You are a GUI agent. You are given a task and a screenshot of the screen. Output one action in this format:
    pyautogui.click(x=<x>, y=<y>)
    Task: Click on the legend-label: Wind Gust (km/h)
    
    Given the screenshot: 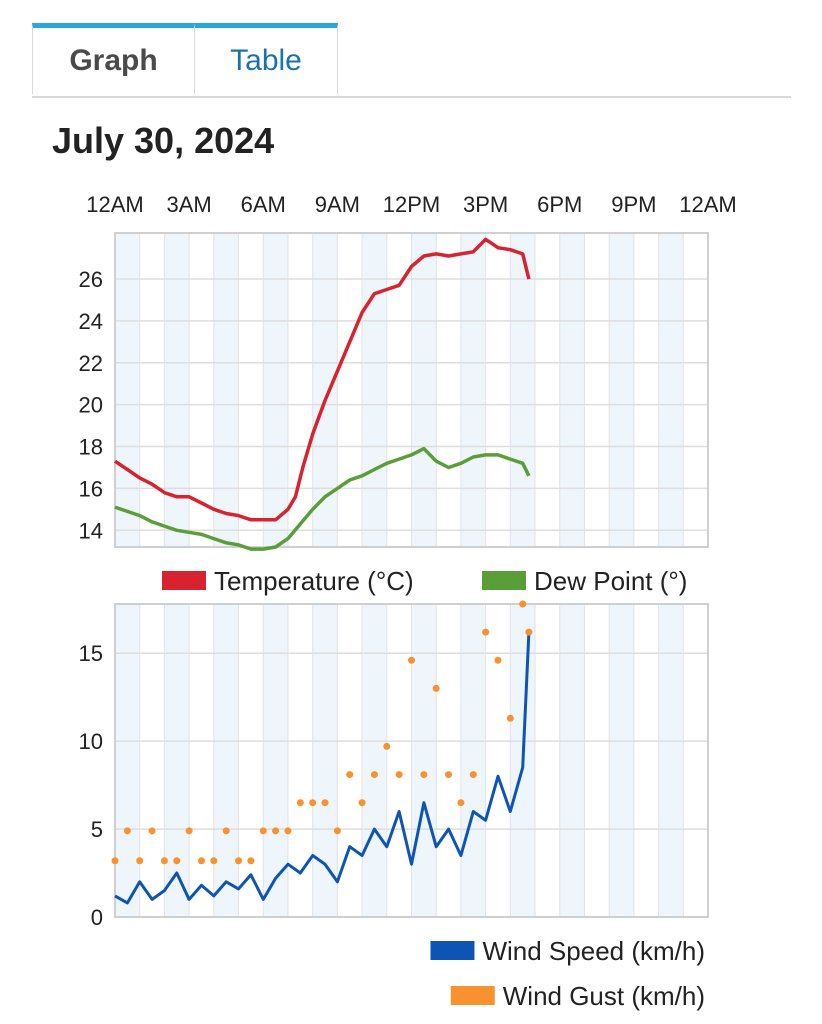 What is the action you would take?
    pyautogui.click(x=604, y=996)
    